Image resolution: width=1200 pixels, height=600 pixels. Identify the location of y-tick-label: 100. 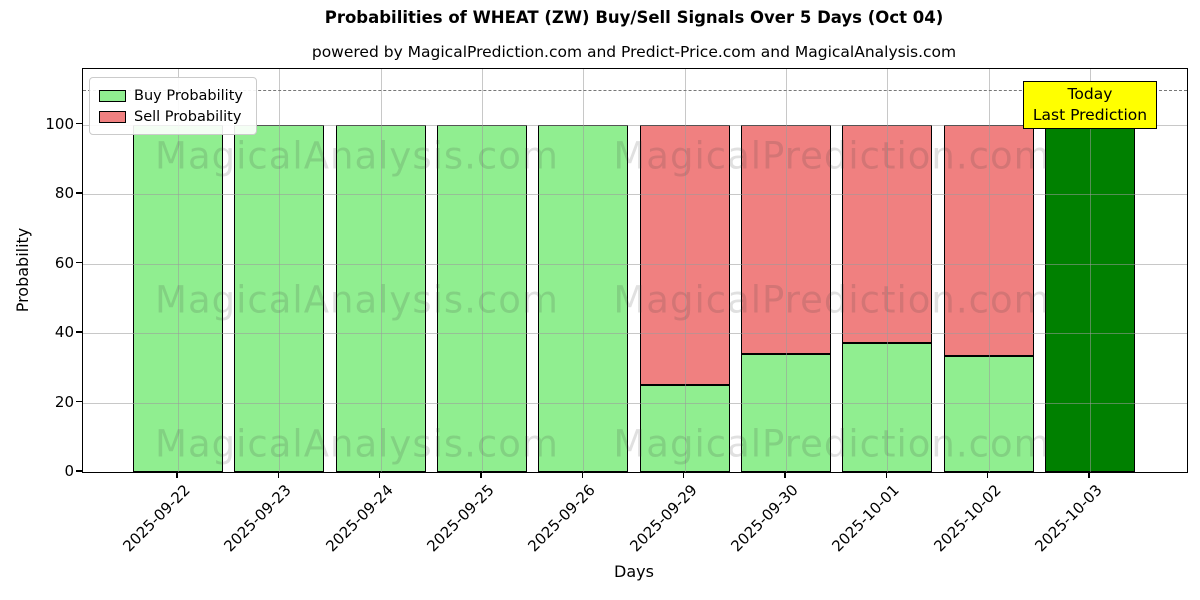
(59, 123).